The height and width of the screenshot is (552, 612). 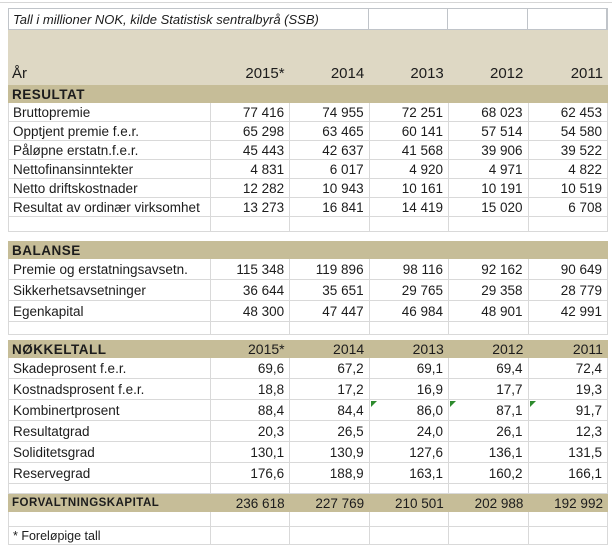 What do you see at coordinates (568, 188) in the screenshot?
I see `value-cell: 10 519` at bounding box center [568, 188].